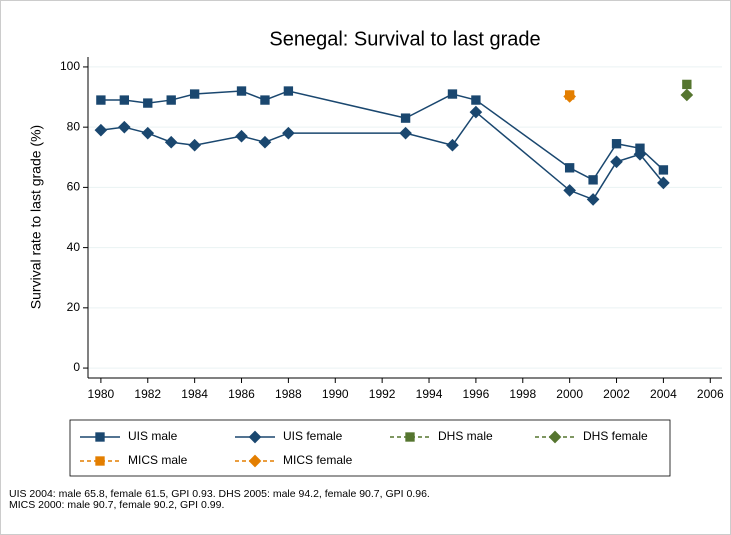  I want to click on x-tick-label: 2006, so click(710, 394).